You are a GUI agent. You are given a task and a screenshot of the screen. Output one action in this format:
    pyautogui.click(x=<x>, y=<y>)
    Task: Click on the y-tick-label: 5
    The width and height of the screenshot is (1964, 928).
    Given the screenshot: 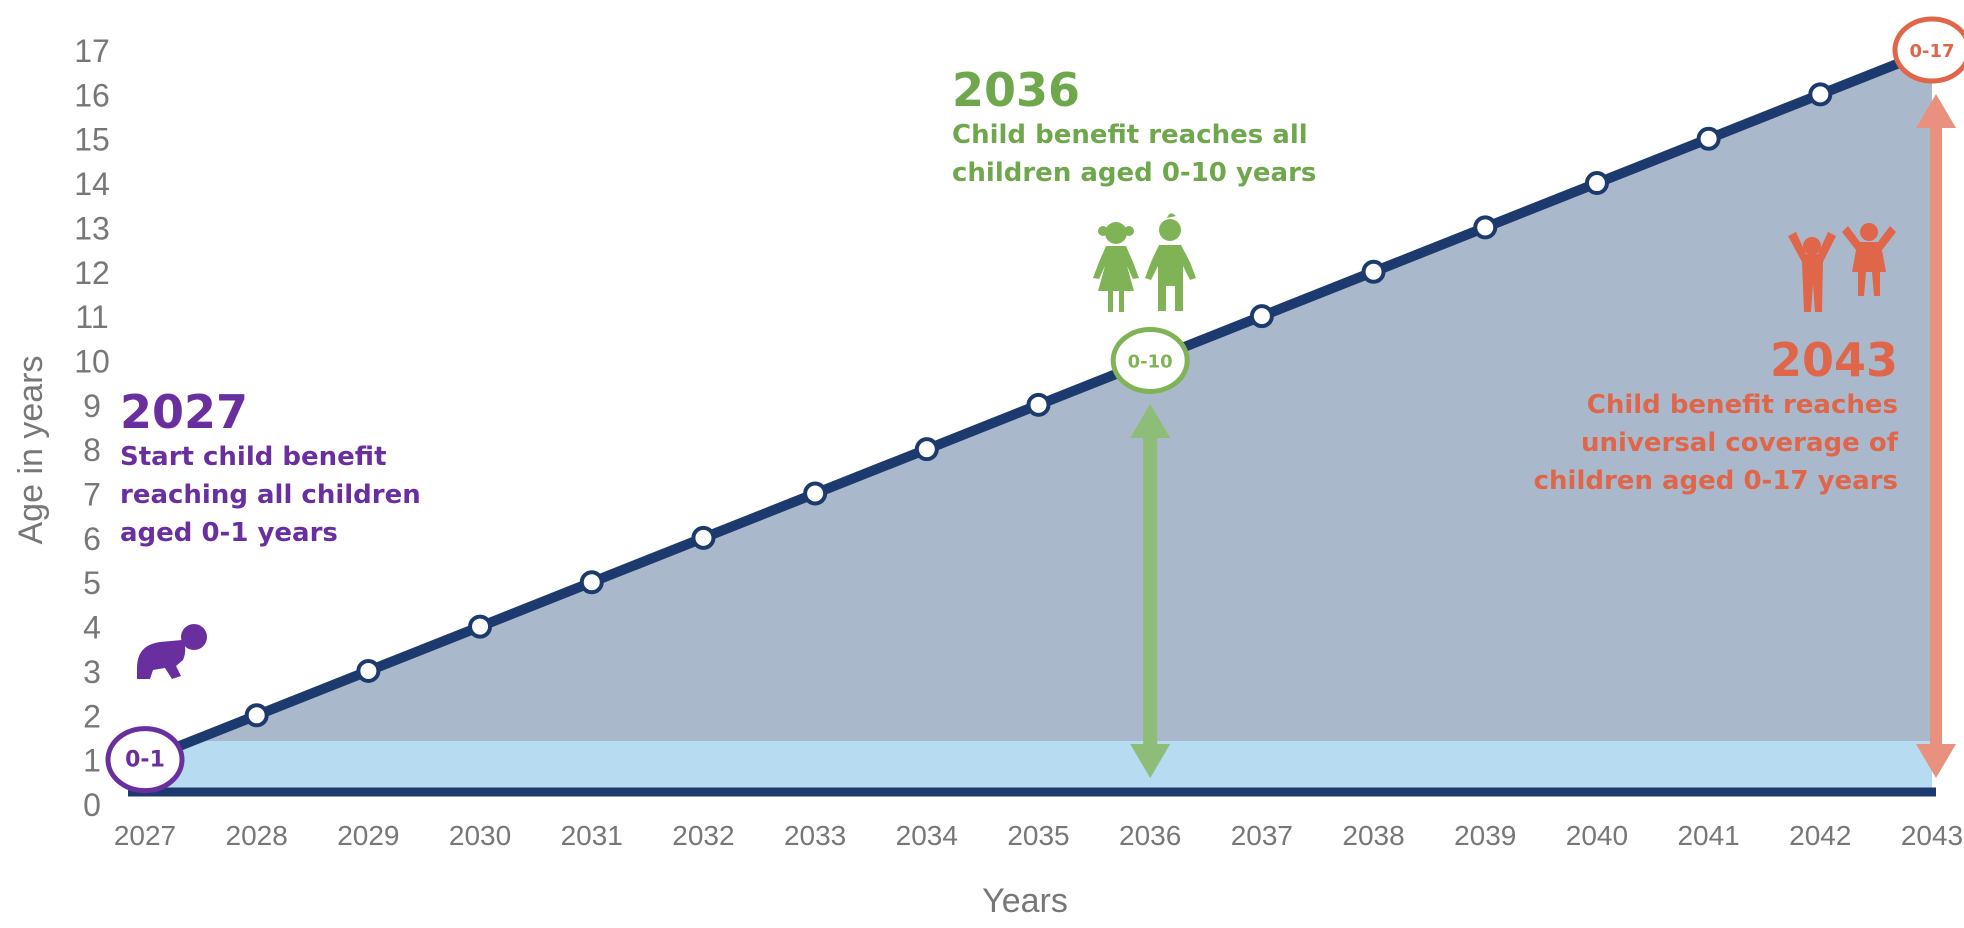 What is the action you would take?
    pyautogui.click(x=92, y=583)
    